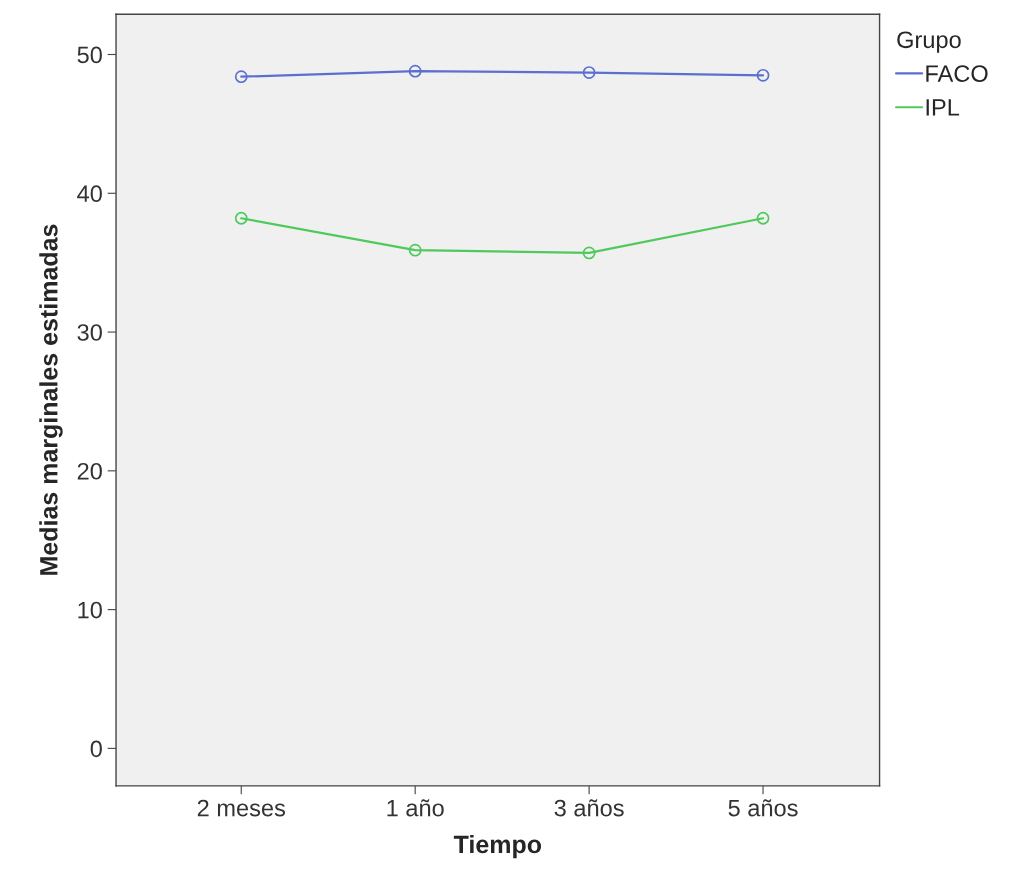  I want to click on x-tick-label: 2 meses, so click(241, 808).